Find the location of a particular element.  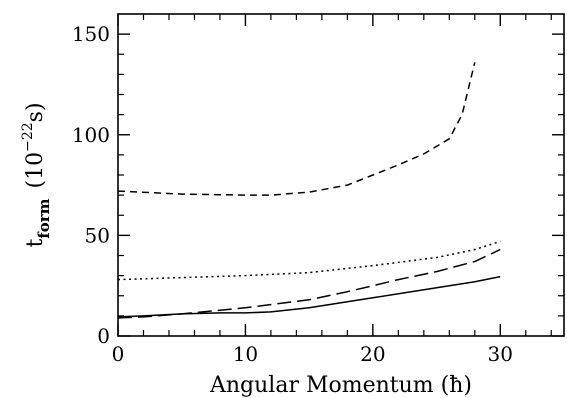

x-tick-label: 0 is located at coordinates (118, 354).